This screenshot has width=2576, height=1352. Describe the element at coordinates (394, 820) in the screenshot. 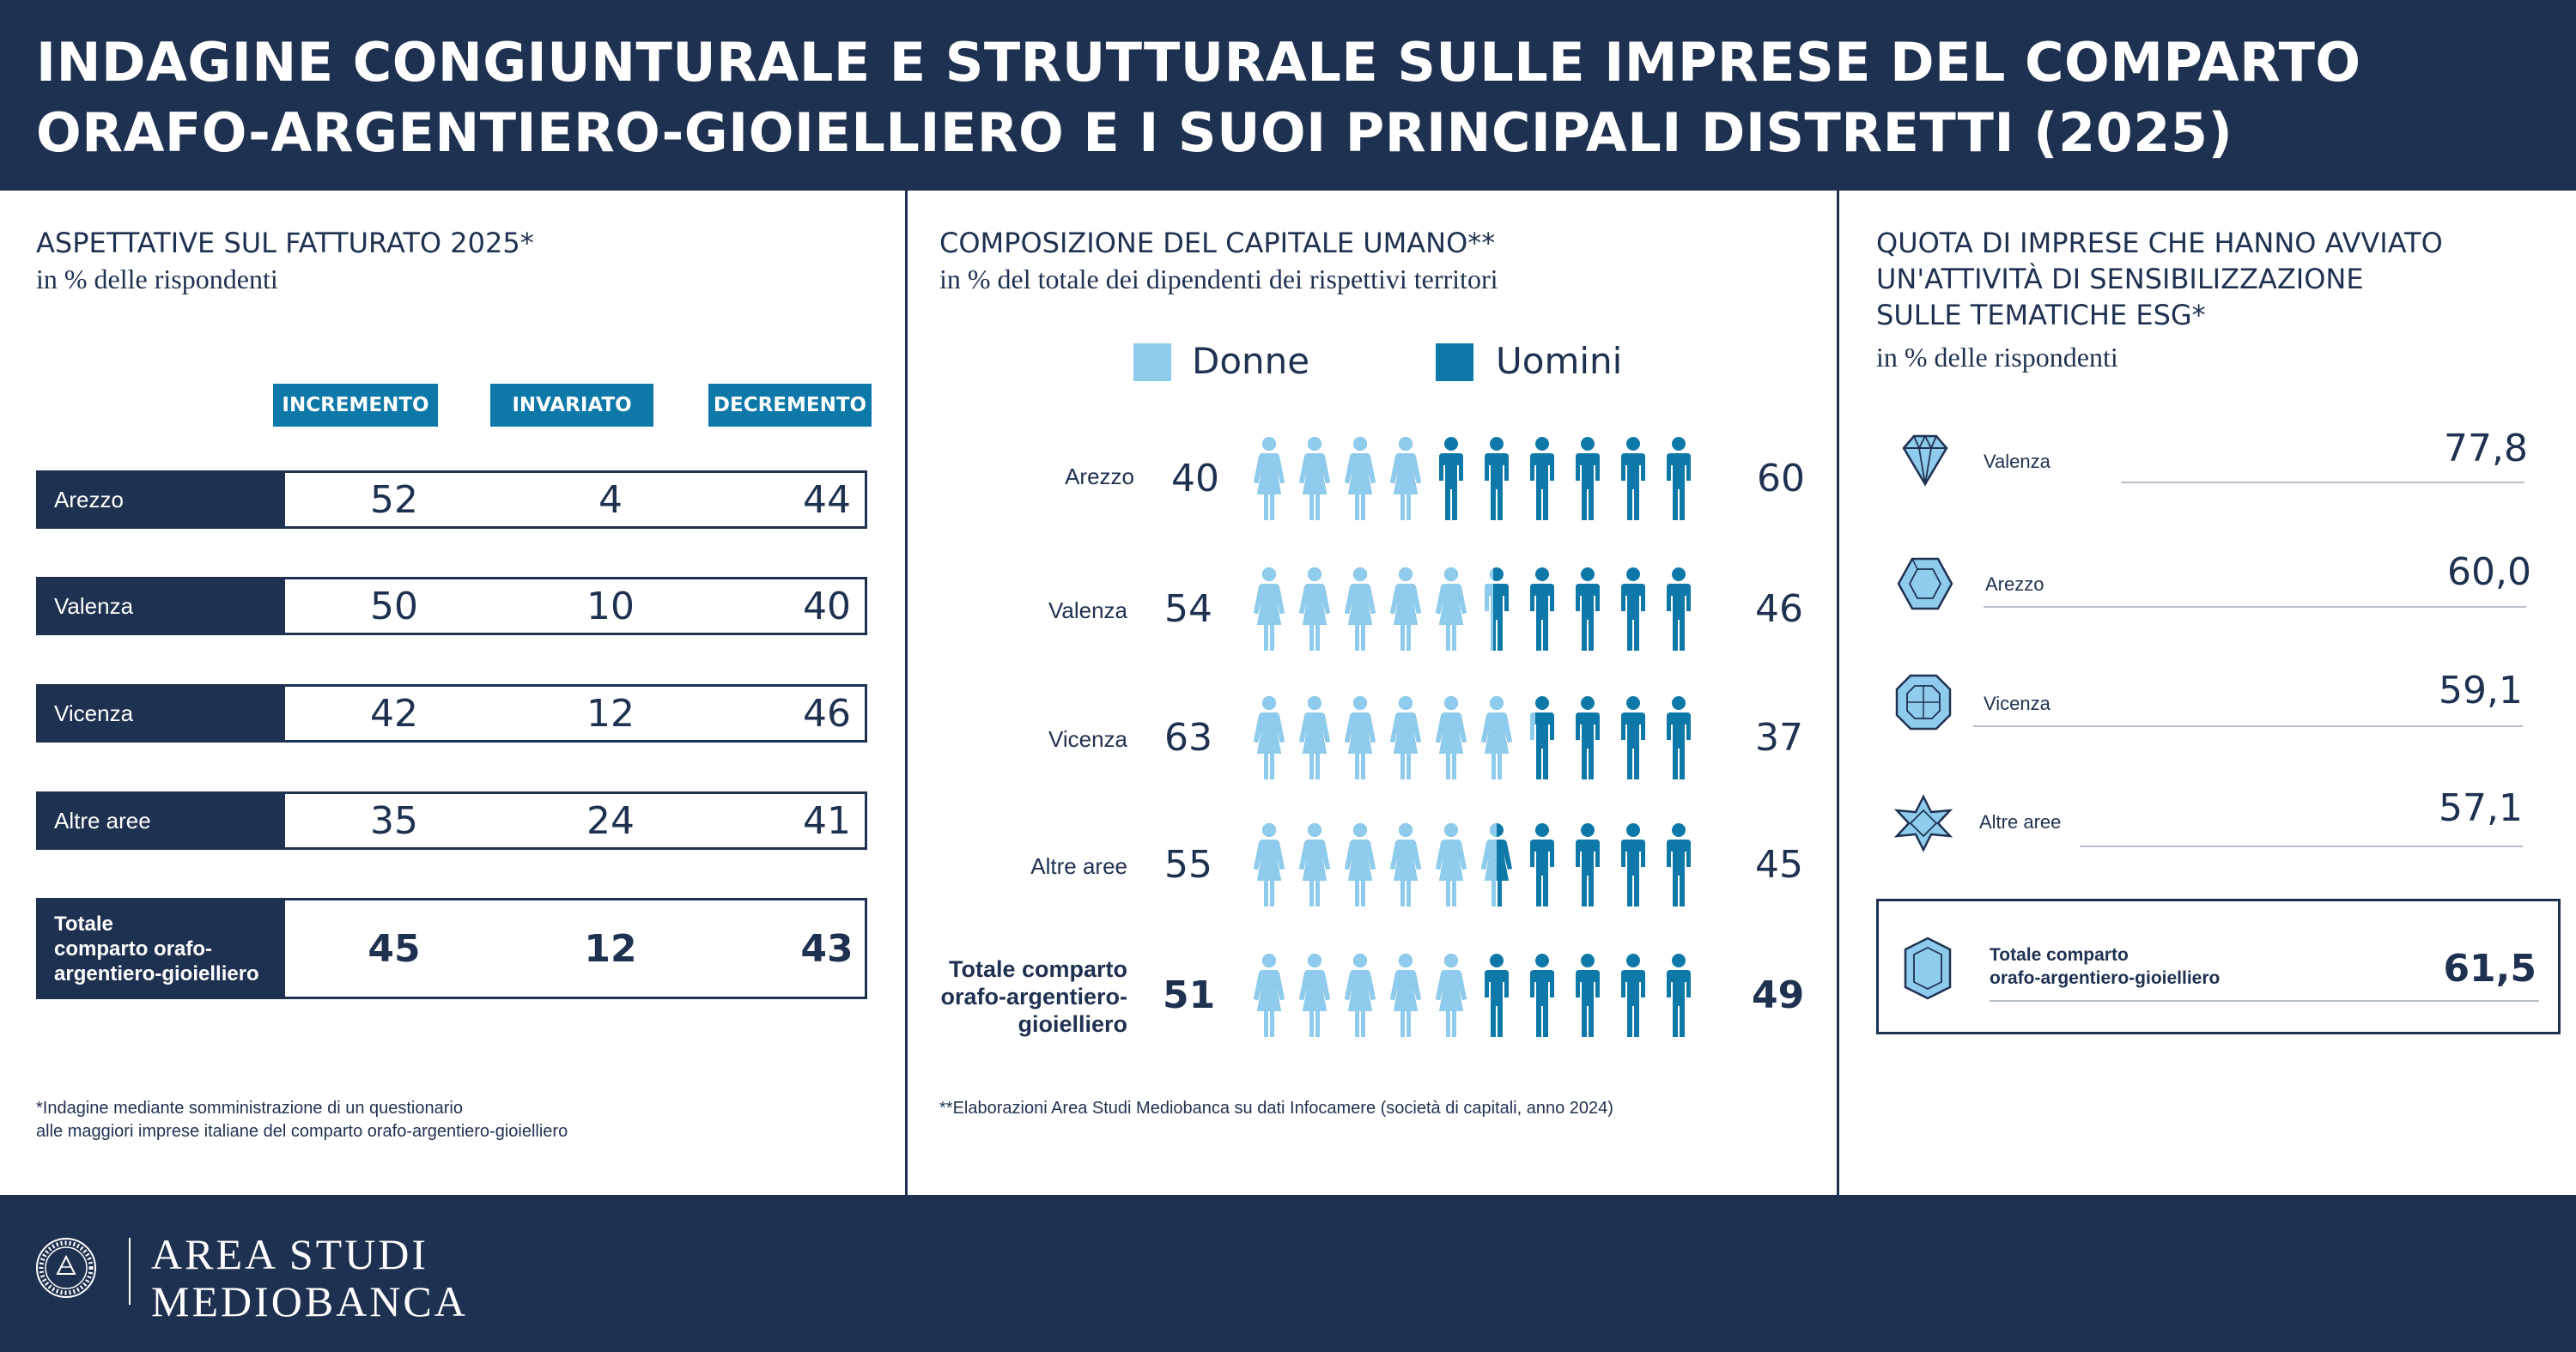

I see `value-cell: 35` at that location.